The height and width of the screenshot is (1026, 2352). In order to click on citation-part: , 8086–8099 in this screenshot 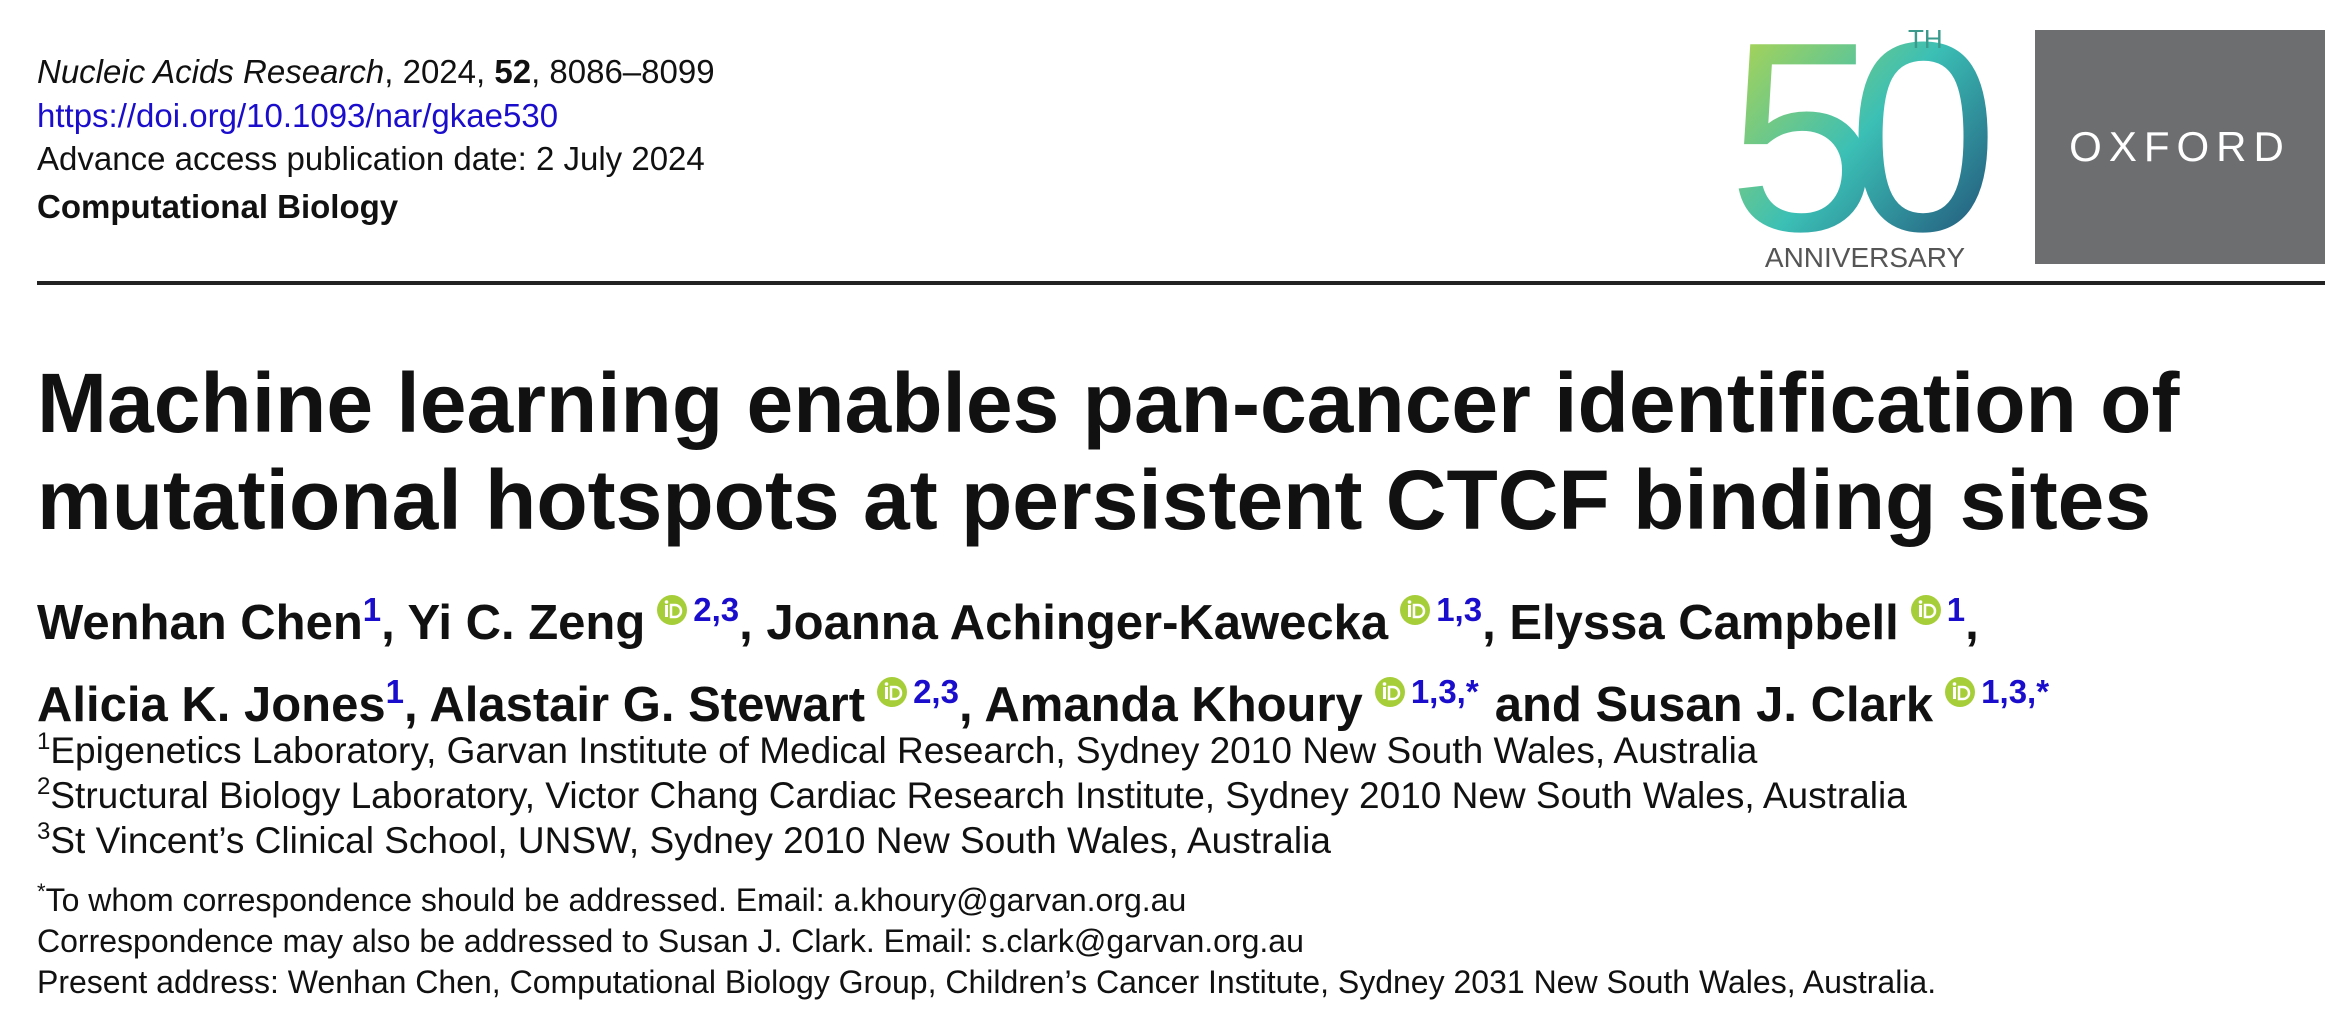, I will do `click(623, 71)`.